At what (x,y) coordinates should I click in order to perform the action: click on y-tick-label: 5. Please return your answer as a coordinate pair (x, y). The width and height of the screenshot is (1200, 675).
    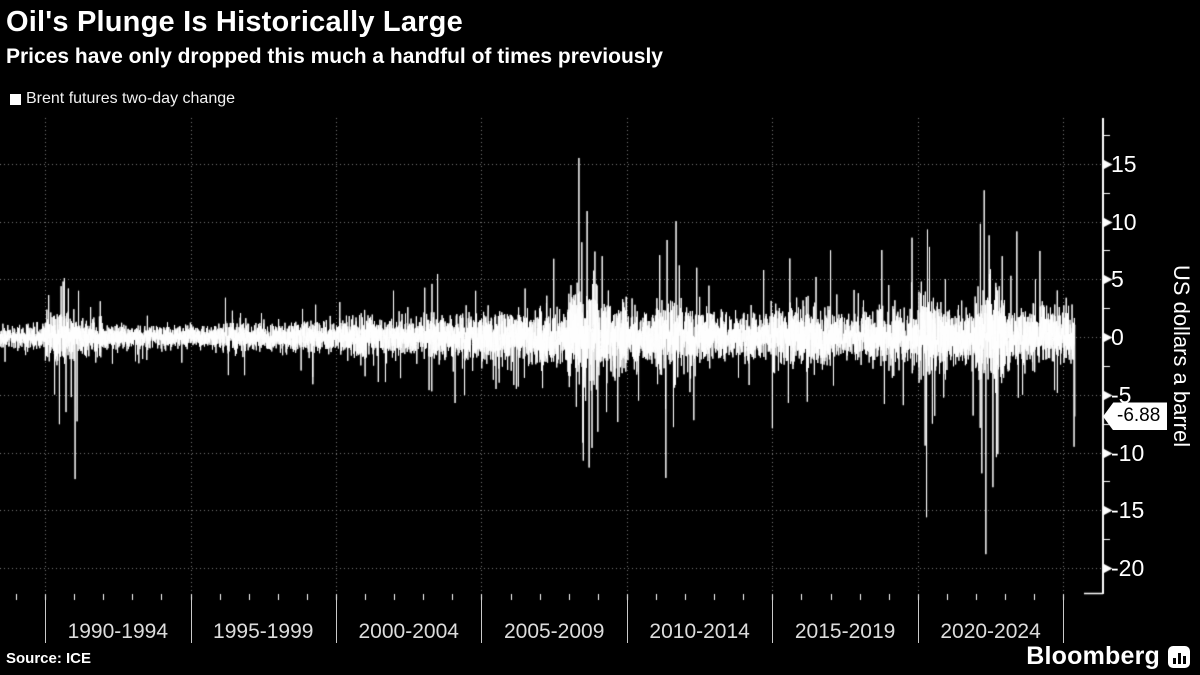
    Looking at the image, I should click on (1117, 279).